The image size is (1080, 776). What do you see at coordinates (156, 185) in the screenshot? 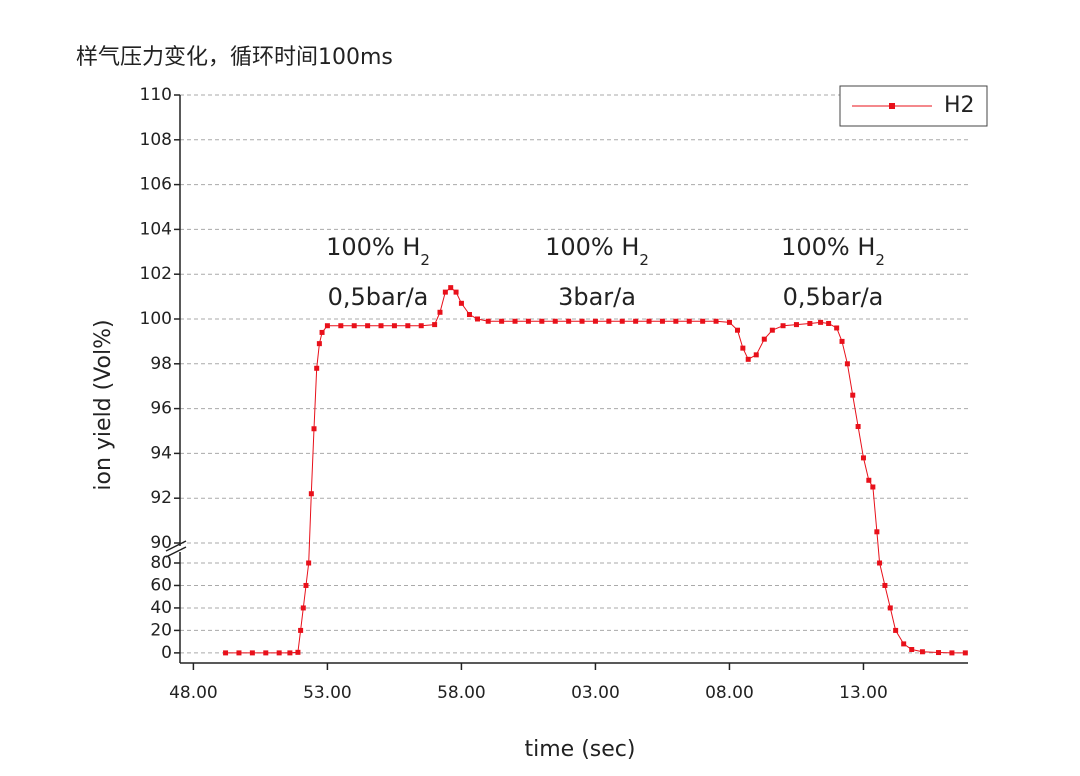
I see `y-tick-label: 106` at bounding box center [156, 185].